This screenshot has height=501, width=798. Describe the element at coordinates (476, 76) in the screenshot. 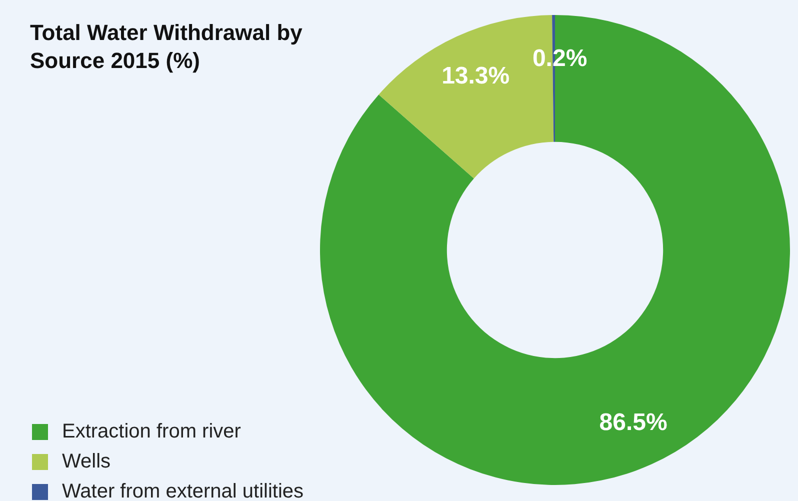

I see `data-label: 13.3%` at that location.